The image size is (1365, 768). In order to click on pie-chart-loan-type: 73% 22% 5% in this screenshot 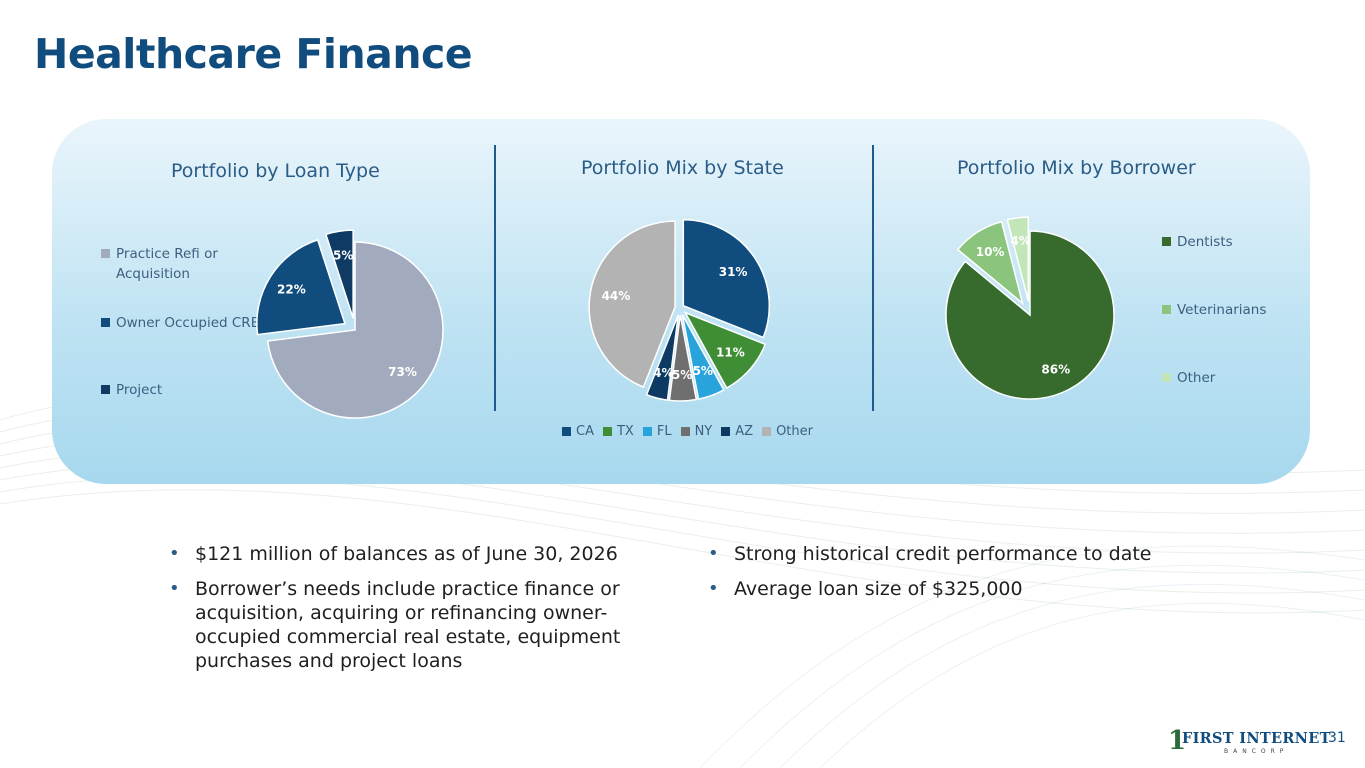, I will do `click(350, 324)`.